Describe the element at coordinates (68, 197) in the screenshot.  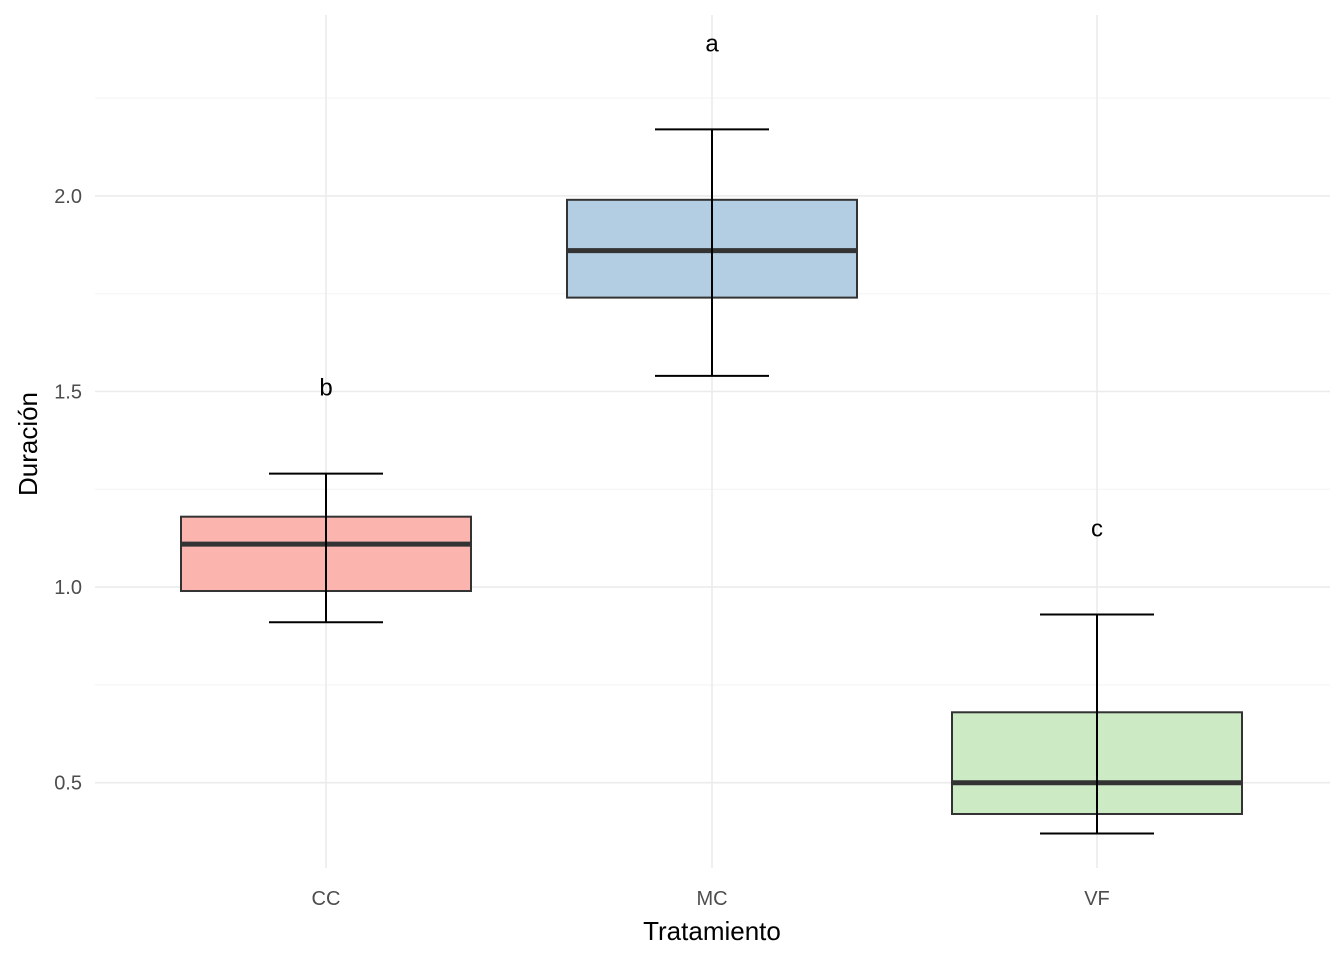
I see `y-tick-label: 2.0` at that location.